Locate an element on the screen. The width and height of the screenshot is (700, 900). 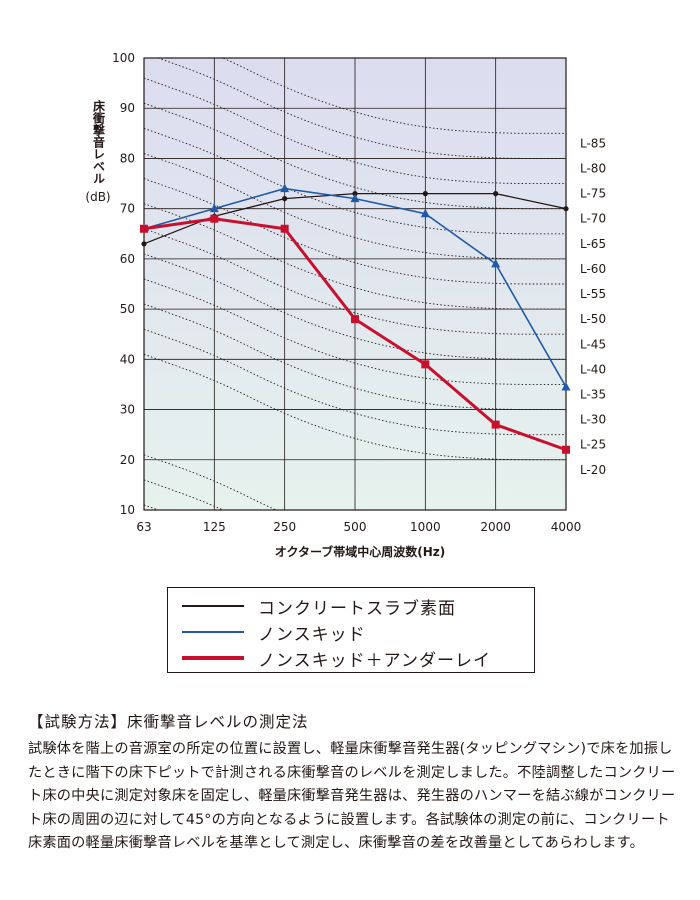
x-tick-label: 4000 is located at coordinates (566, 527).